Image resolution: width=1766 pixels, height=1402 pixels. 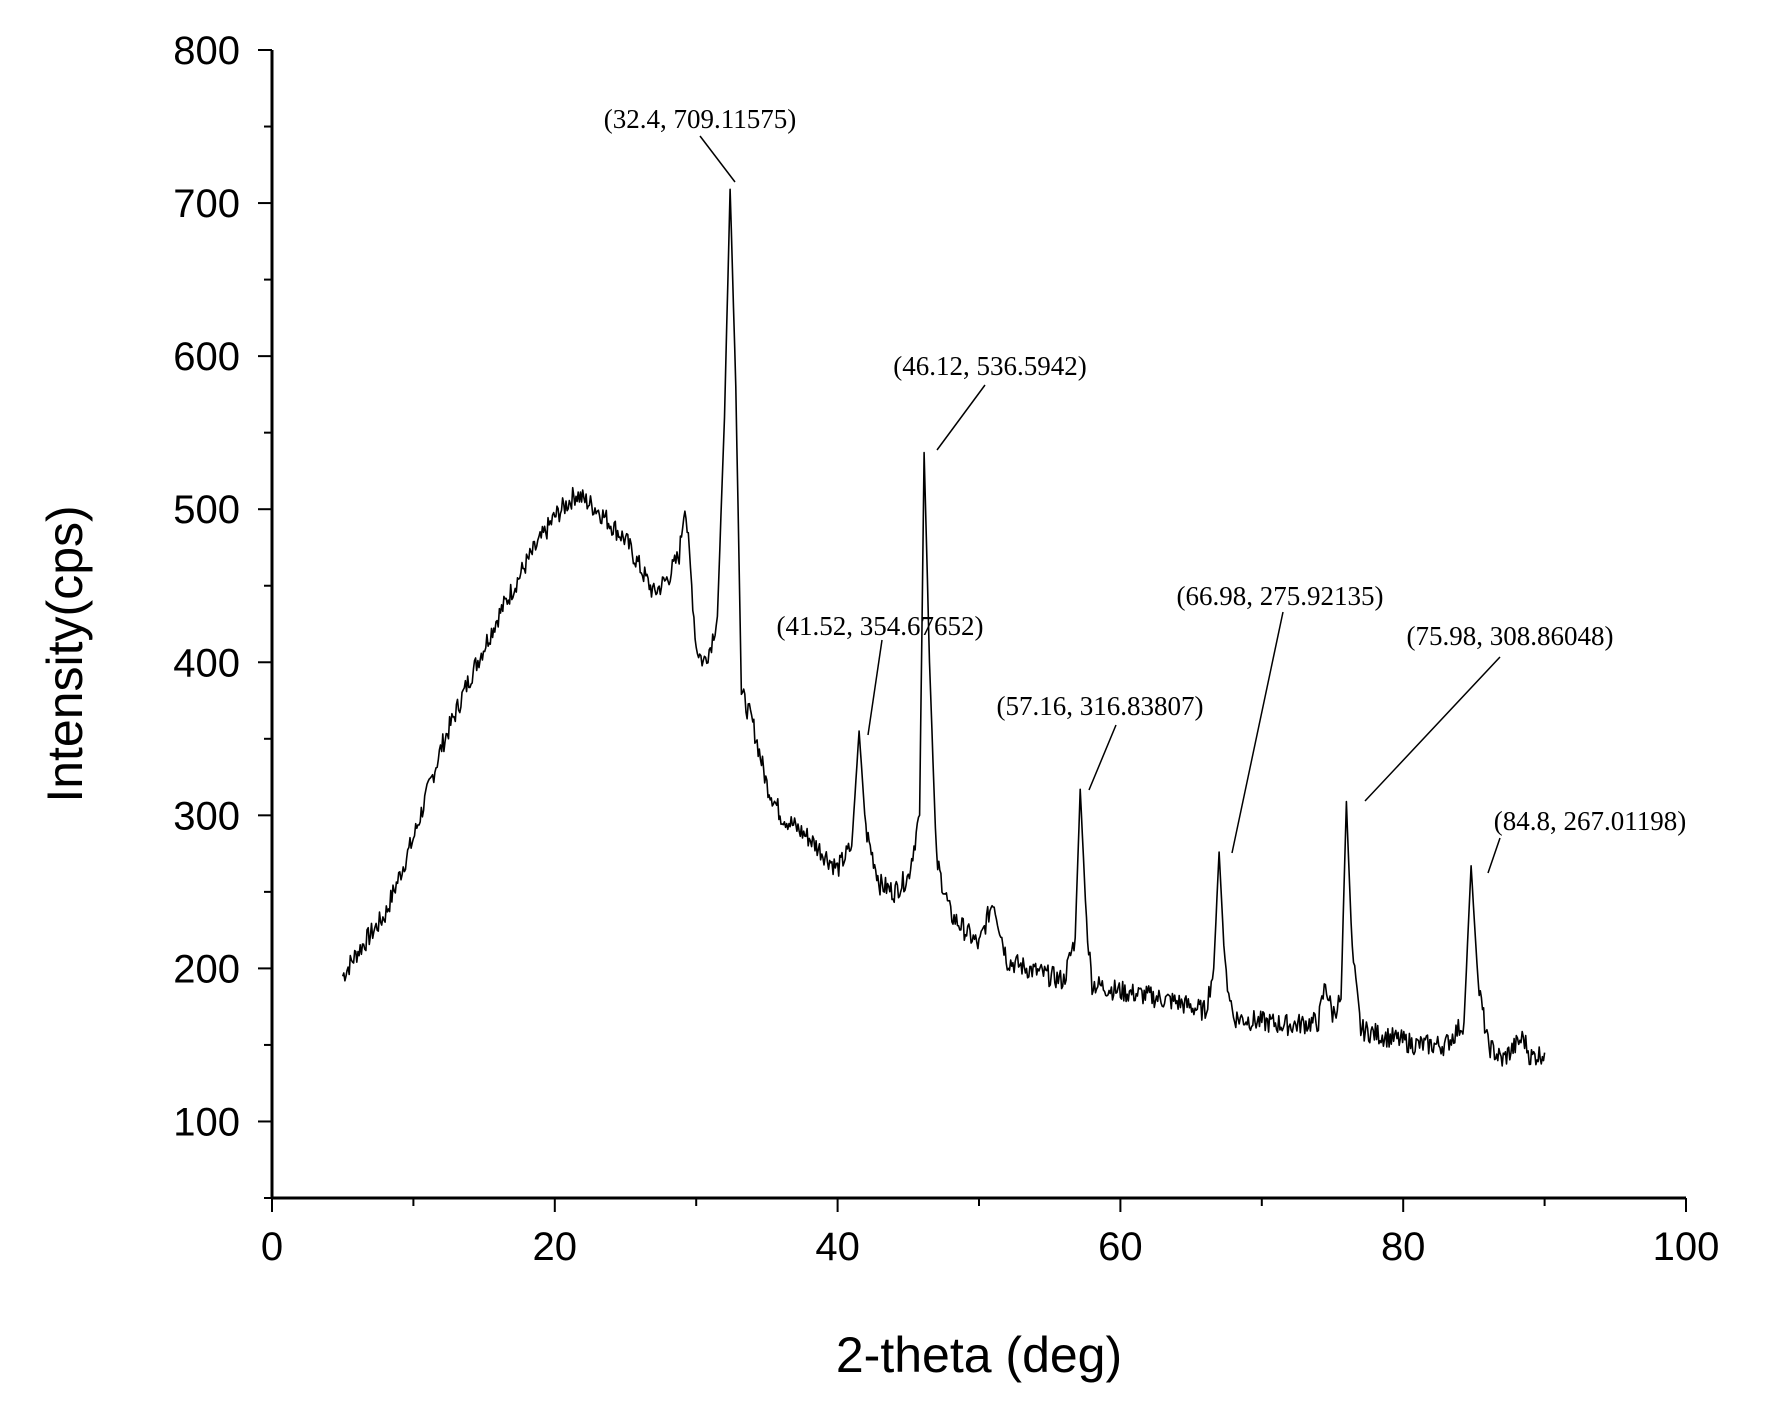 What do you see at coordinates (555, 1247) in the screenshot?
I see `x-tick-label: 20` at bounding box center [555, 1247].